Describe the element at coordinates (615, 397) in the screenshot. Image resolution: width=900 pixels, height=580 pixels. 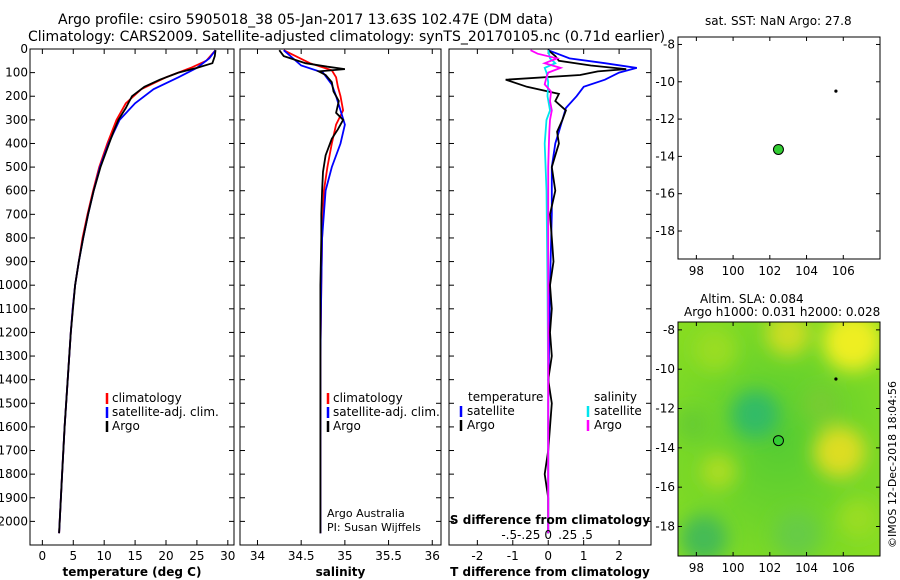
I see `difference-legend-title-salinity: salinity` at that location.